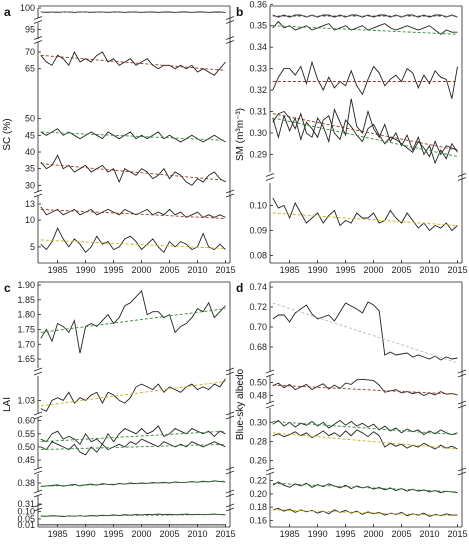 The width and height of the screenshot is (469, 550). What do you see at coordinates (26, 285) in the screenshot?
I see `y-tick-label: 1.90` at bounding box center [26, 285].